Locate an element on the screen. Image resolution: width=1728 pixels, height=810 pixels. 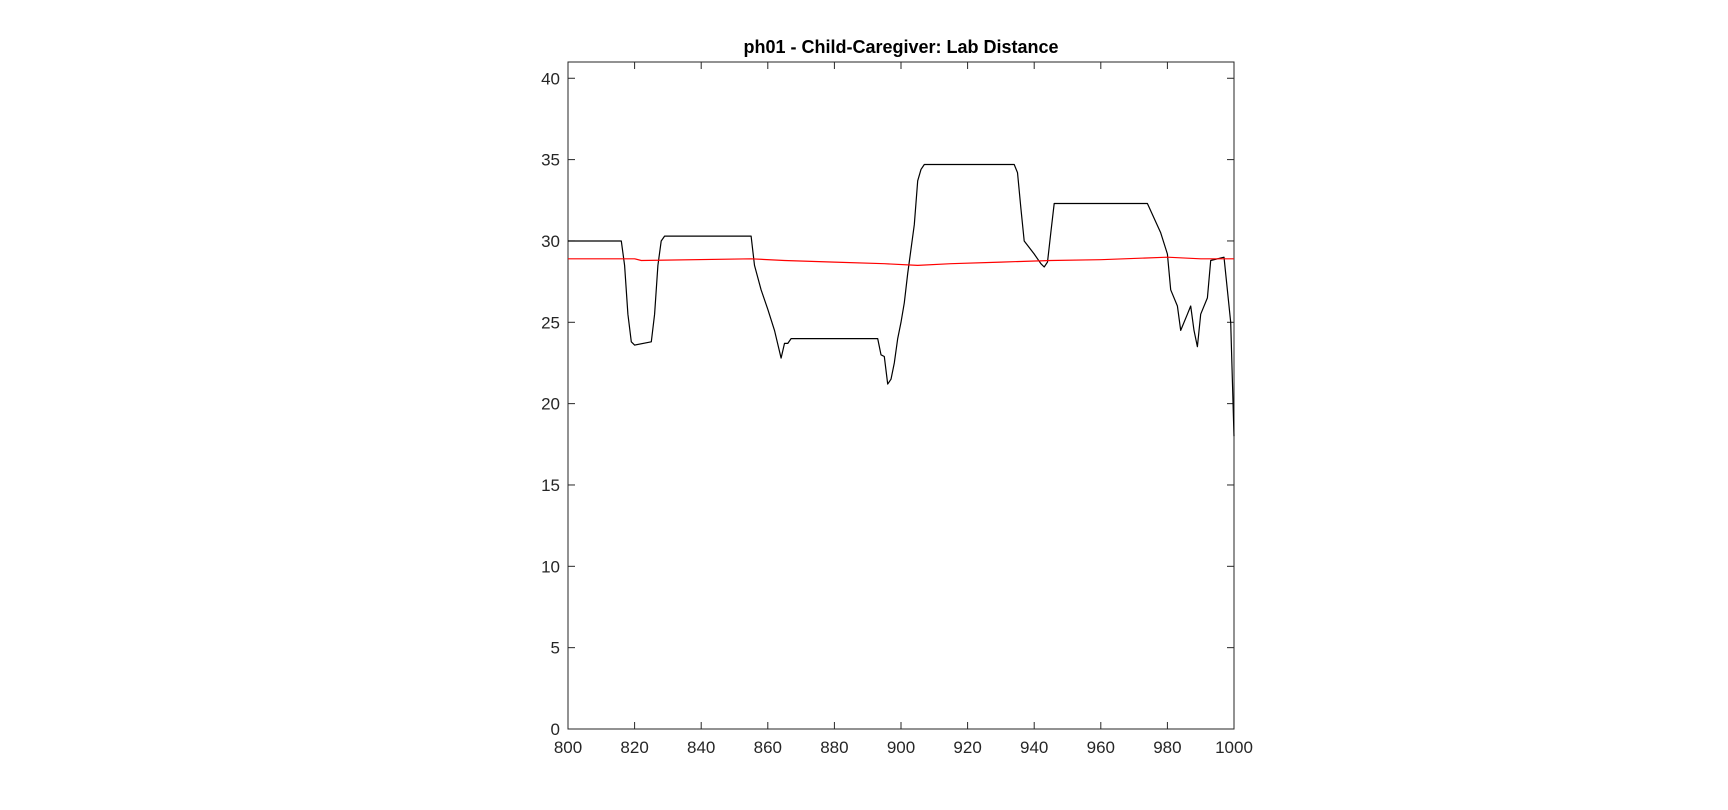
series-layer is located at coordinates (901, 300).